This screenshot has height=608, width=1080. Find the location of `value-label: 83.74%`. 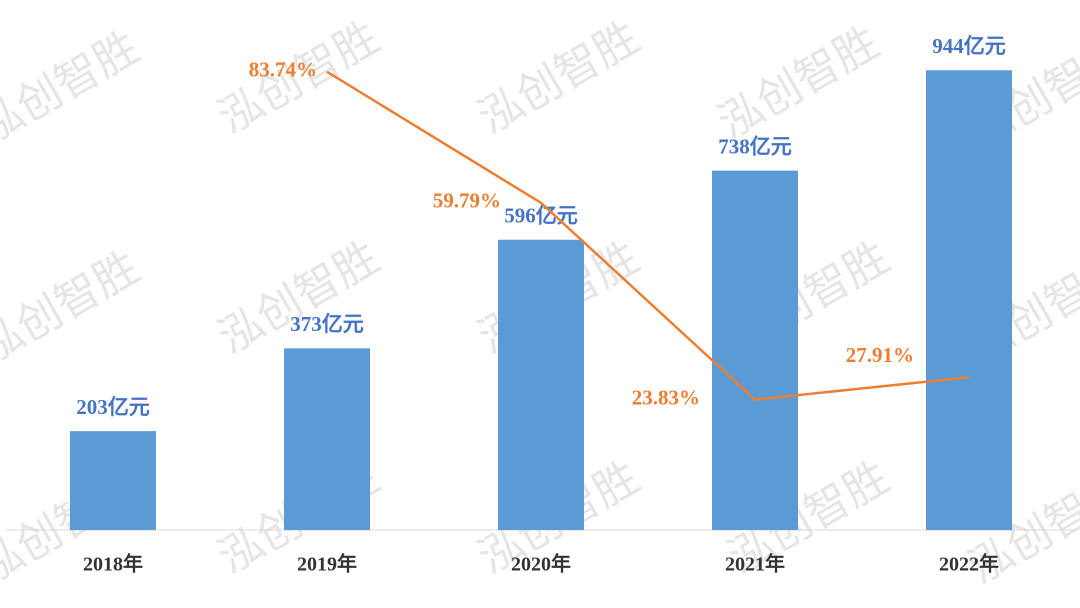

value-label: 83.74% is located at coordinates (283, 70).